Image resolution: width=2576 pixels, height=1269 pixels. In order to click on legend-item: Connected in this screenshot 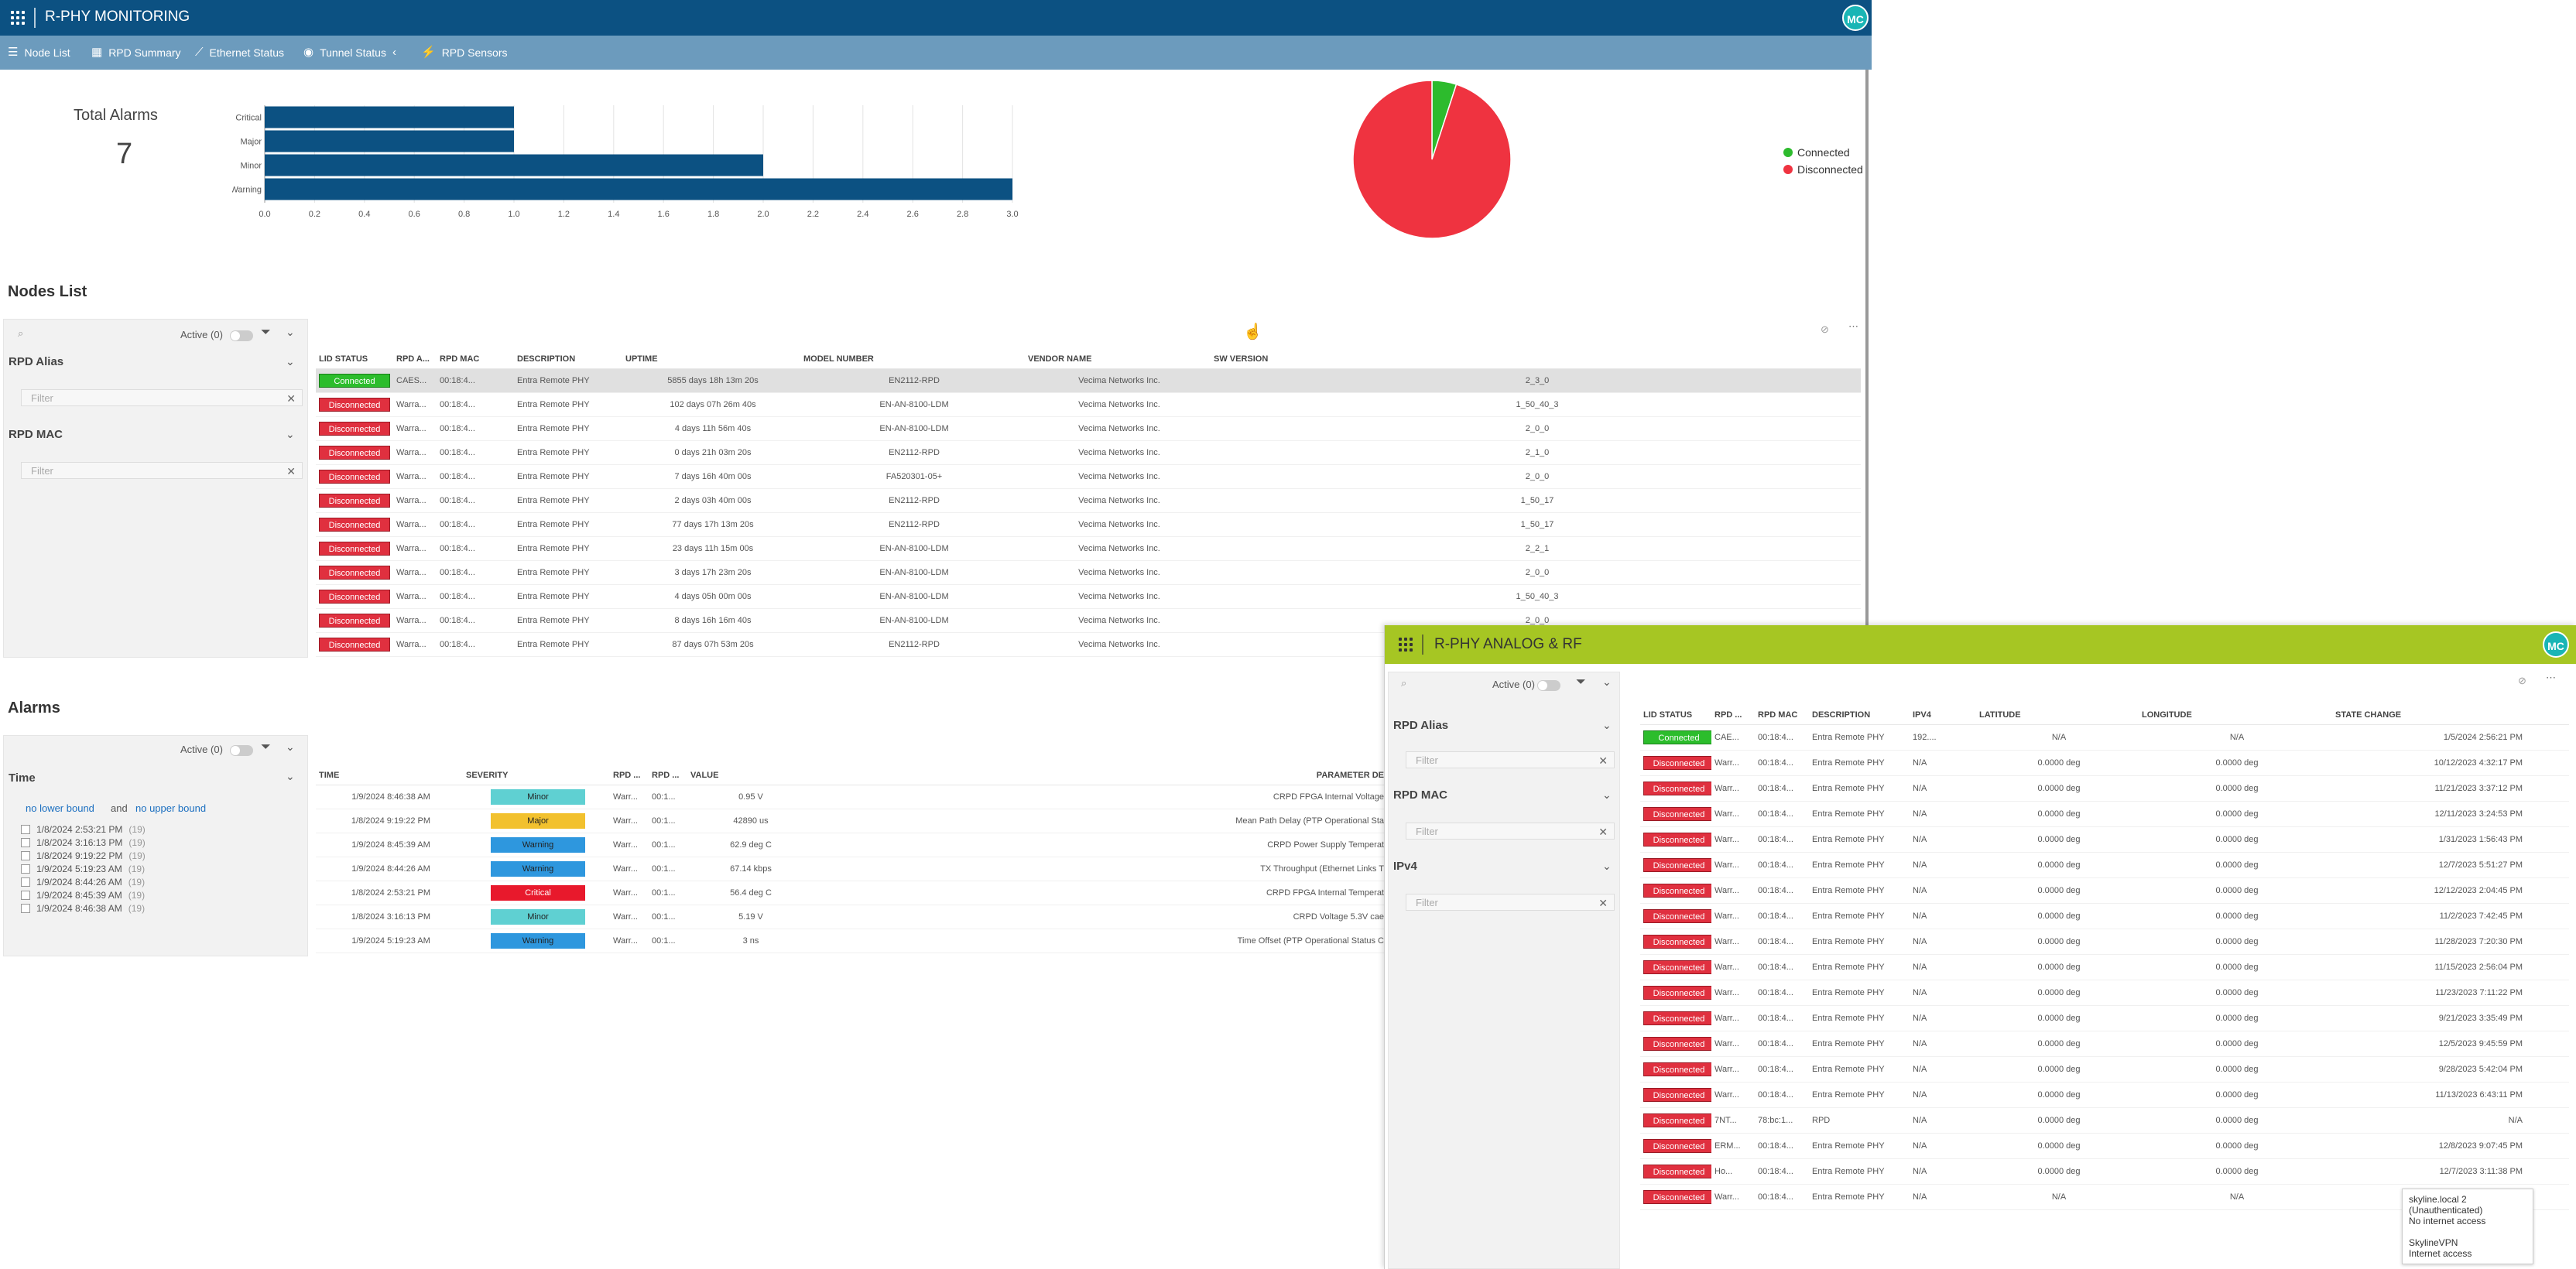, I will do `click(1823, 153)`.